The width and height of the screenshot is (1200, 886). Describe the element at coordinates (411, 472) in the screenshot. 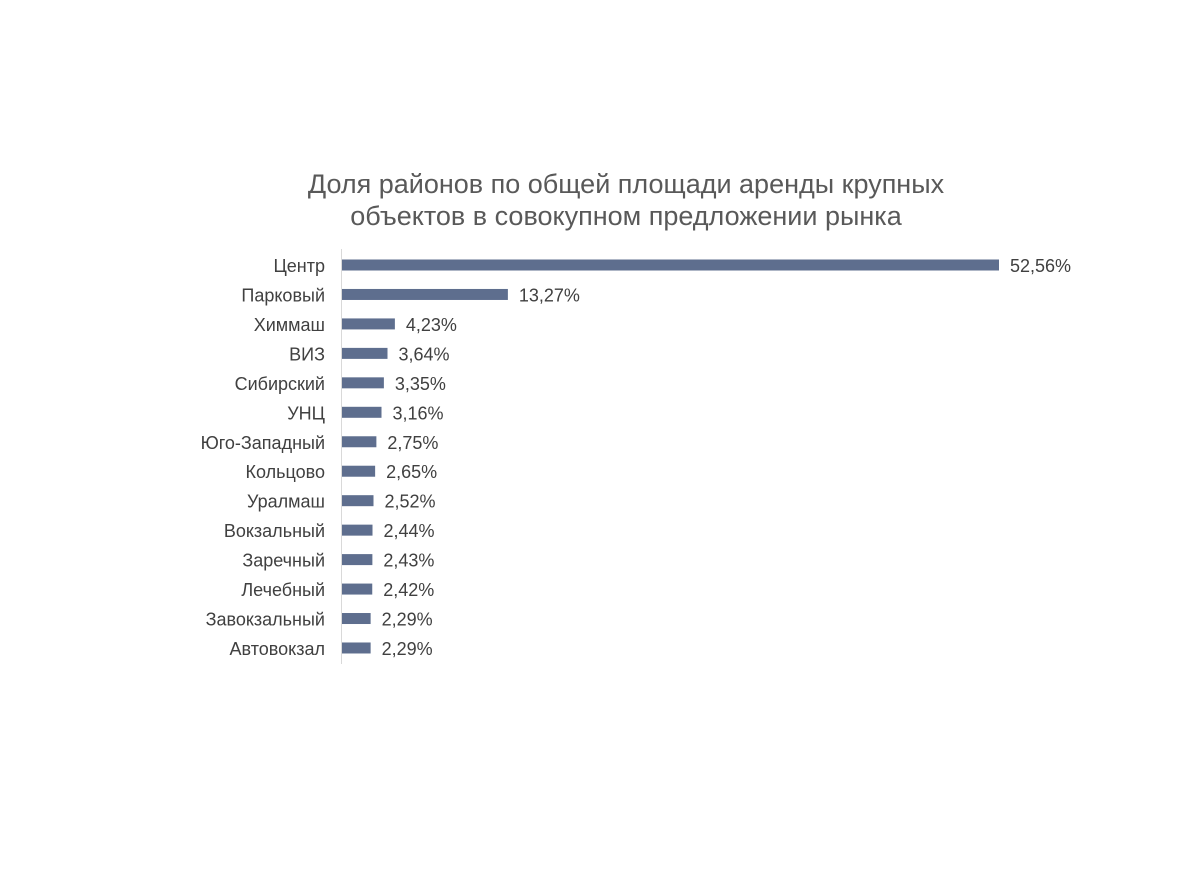

I see `value-label: 2,65%` at that location.